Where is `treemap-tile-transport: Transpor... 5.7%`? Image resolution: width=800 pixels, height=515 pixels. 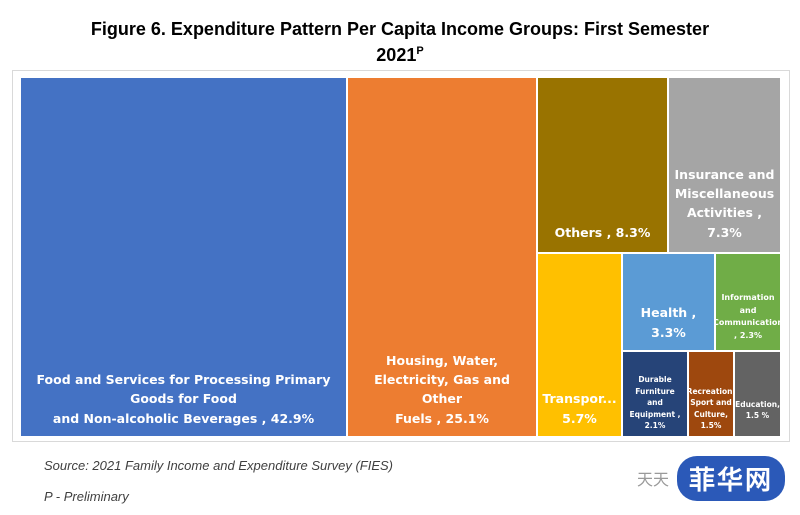 treemap-tile-transport: Transpor... 5.7% is located at coordinates (579, 345).